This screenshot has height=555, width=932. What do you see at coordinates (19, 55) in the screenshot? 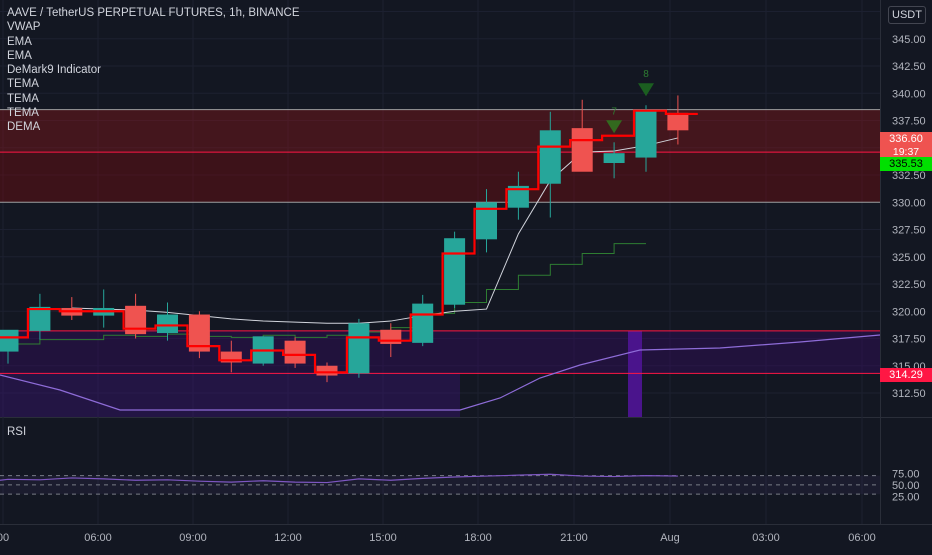
I see `indicator-ema-2: EMA` at bounding box center [19, 55].